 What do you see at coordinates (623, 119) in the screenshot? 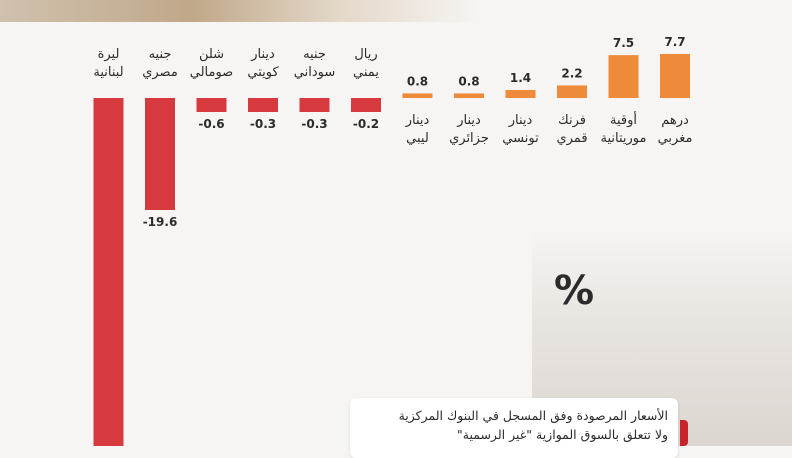
I see `category-label: أوقية` at bounding box center [623, 119].